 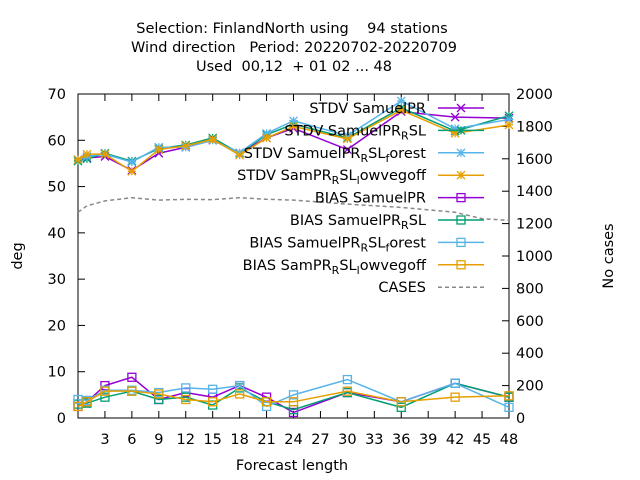 What do you see at coordinates (293, 440) in the screenshot?
I see `x-tick-label: 24` at bounding box center [293, 440].